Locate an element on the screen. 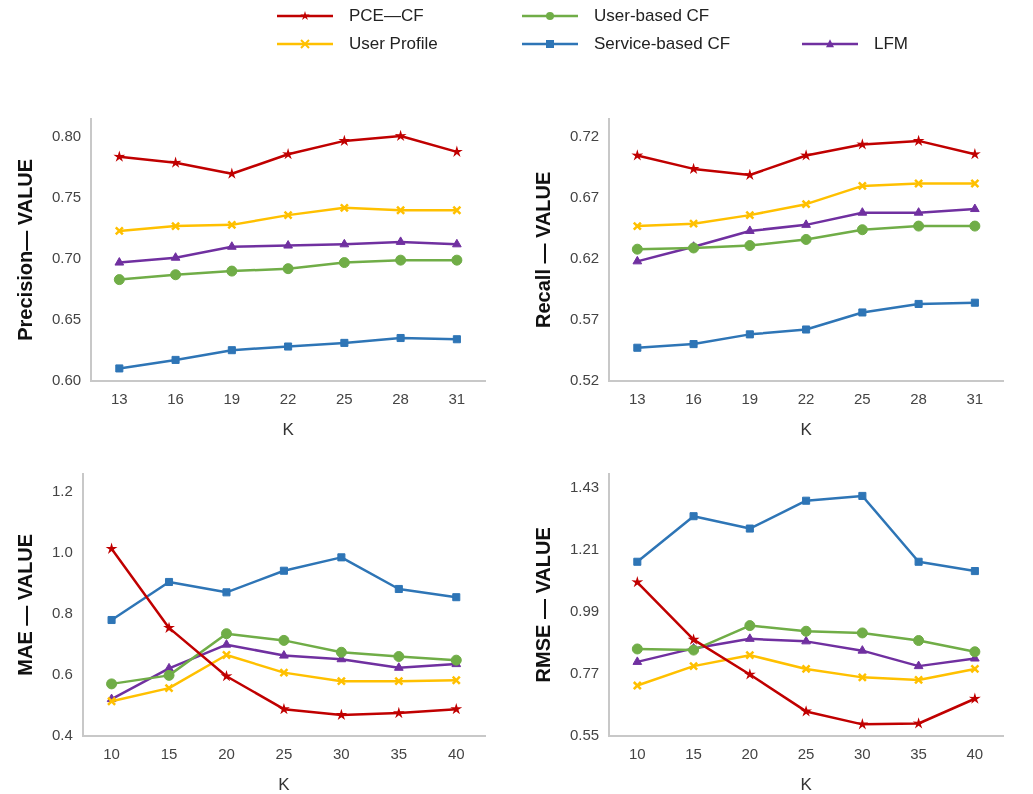 The width and height of the screenshot is (1033, 794). y-tick-label: 1.0 is located at coordinates (62, 552).